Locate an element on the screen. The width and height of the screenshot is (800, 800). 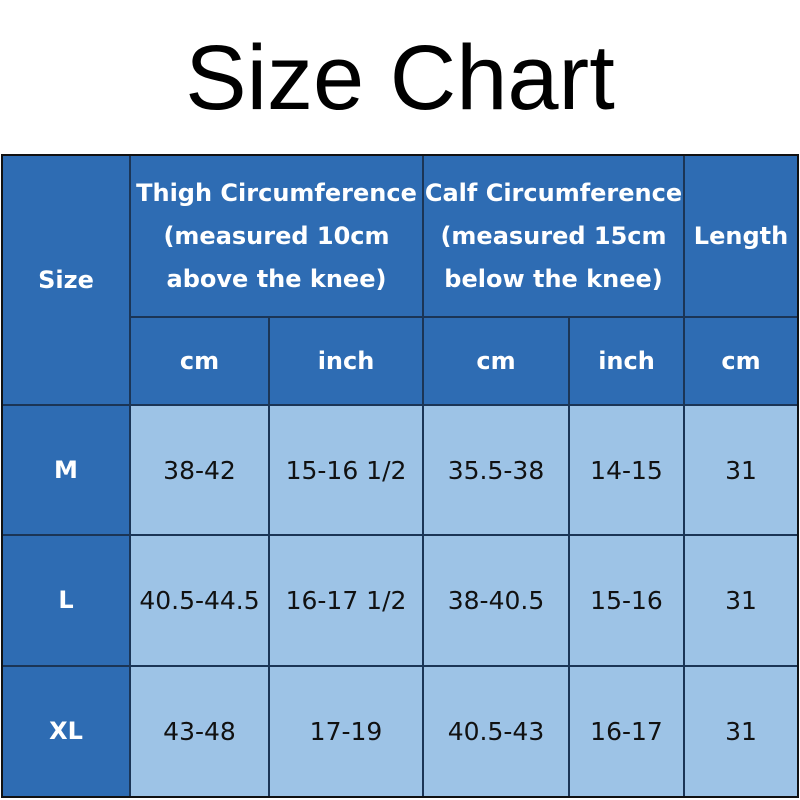
cell-text: 40.5-44.5 is located at coordinates (199, 600).